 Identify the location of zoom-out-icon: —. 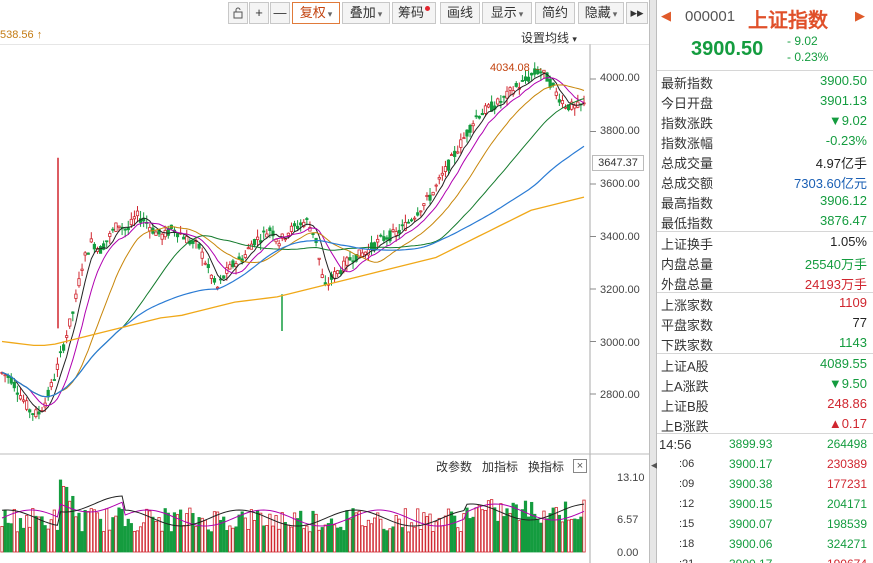
(280, 13).